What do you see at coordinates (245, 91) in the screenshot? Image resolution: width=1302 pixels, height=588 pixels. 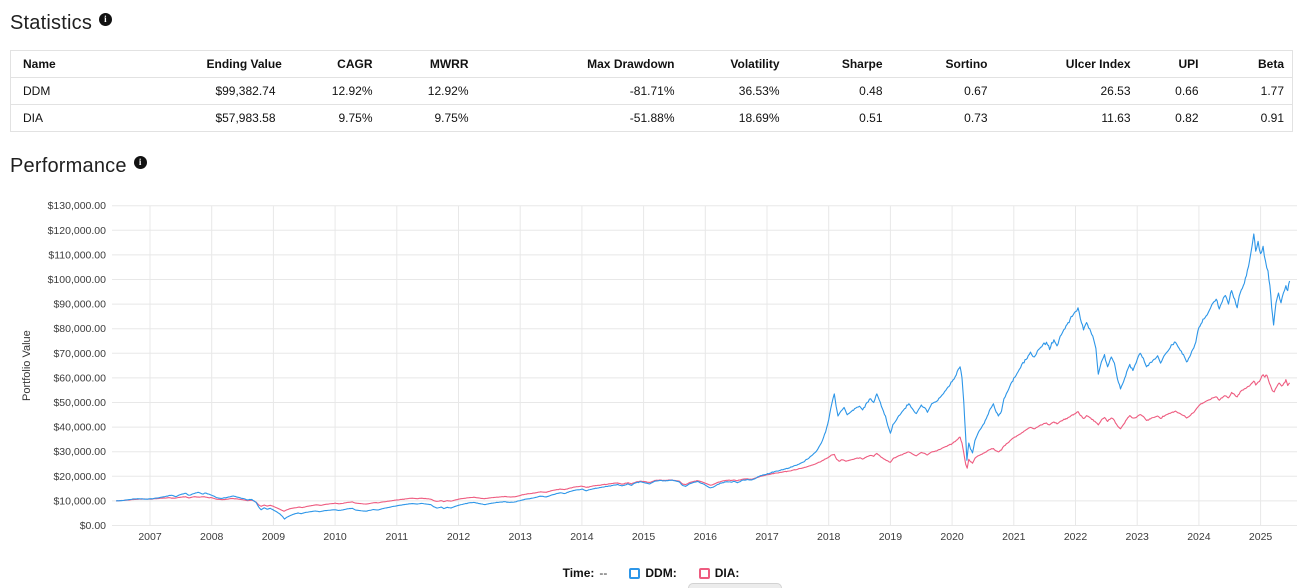 I see `row-value: $99,382.74` at bounding box center [245, 91].